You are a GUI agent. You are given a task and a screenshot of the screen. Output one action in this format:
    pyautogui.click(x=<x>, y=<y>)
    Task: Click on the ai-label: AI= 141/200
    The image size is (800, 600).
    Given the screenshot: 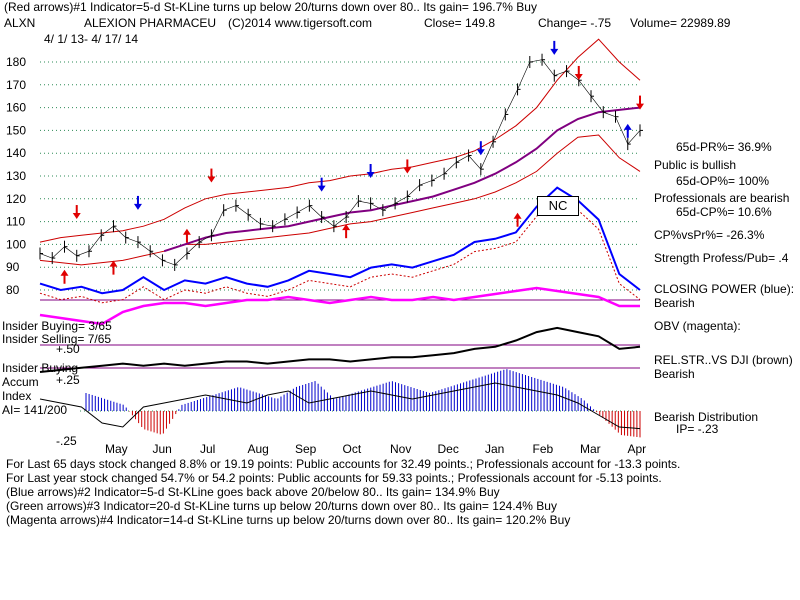 What is the action you would take?
    pyautogui.click(x=35, y=410)
    